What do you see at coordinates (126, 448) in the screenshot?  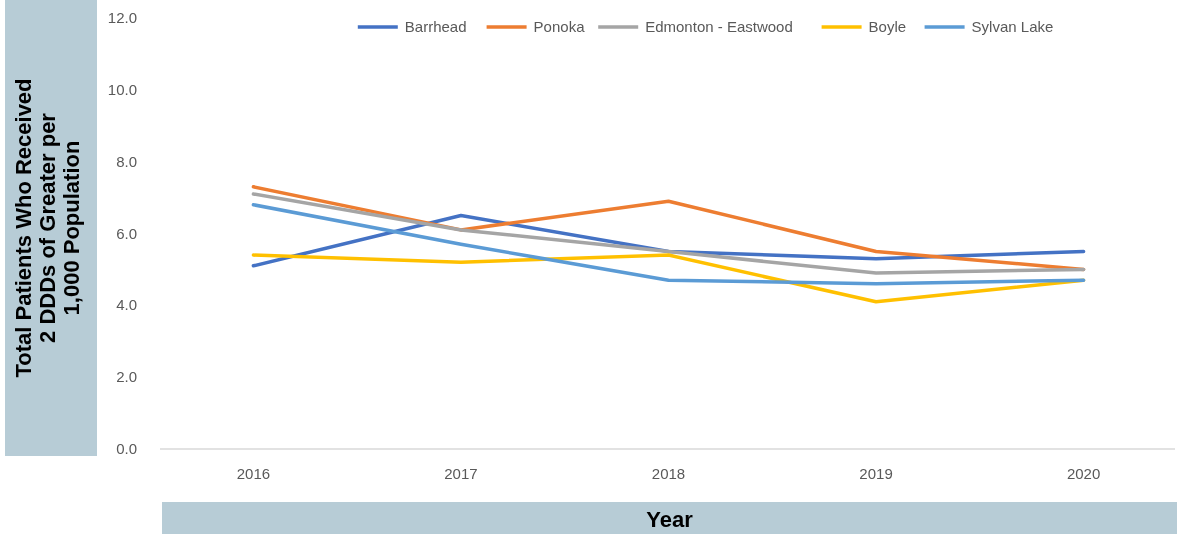 I see `y-tick-label: 0.0` at bounding box center [126, 448].